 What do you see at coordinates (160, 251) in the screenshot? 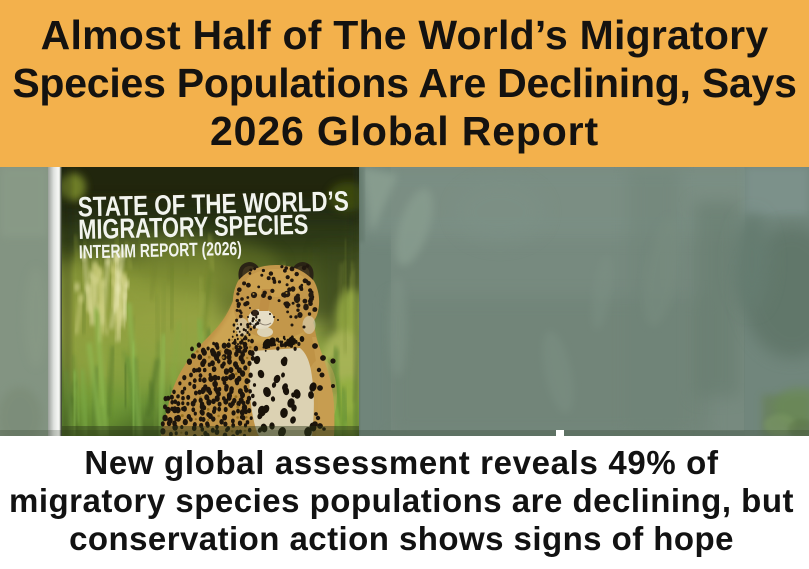
I see `svg-text: INTERIM REPORT (2026)` at bounding box center [160, 251].